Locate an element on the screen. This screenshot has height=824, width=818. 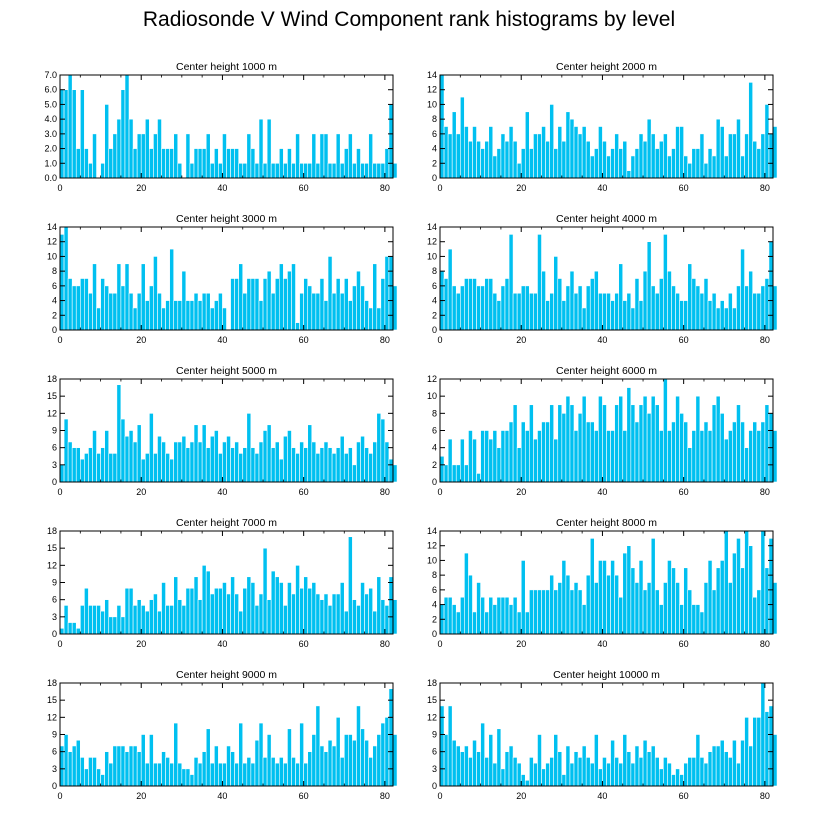
y-tick-label: 4.0 is located at coordinates (50, 119).